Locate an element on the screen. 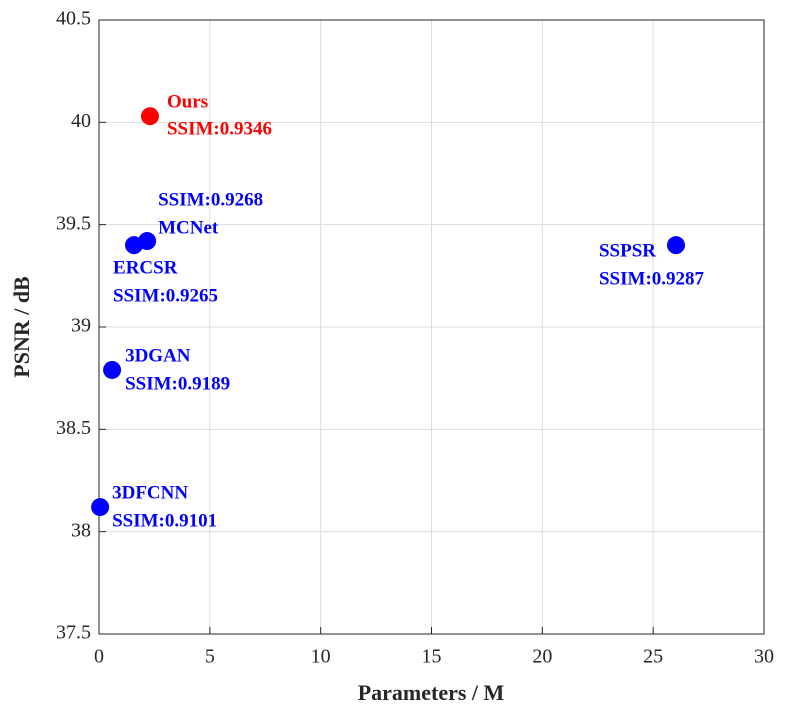 The width and height of the screenshot is (790, 714). point-name: 3DGAN is located at coordinates (158, 355).